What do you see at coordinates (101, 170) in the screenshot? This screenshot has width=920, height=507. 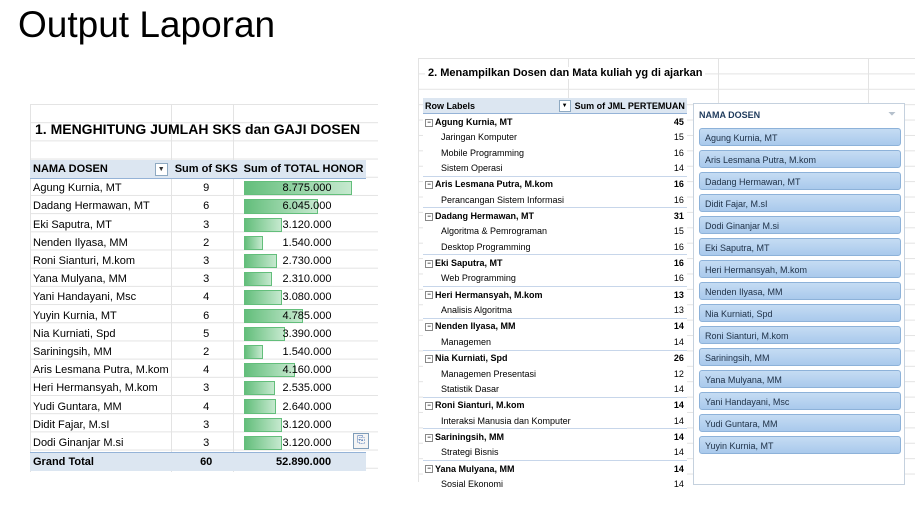 I see `header-nama-dosen: NAMA DOSEN ▼` at bounding box center [101, 170].